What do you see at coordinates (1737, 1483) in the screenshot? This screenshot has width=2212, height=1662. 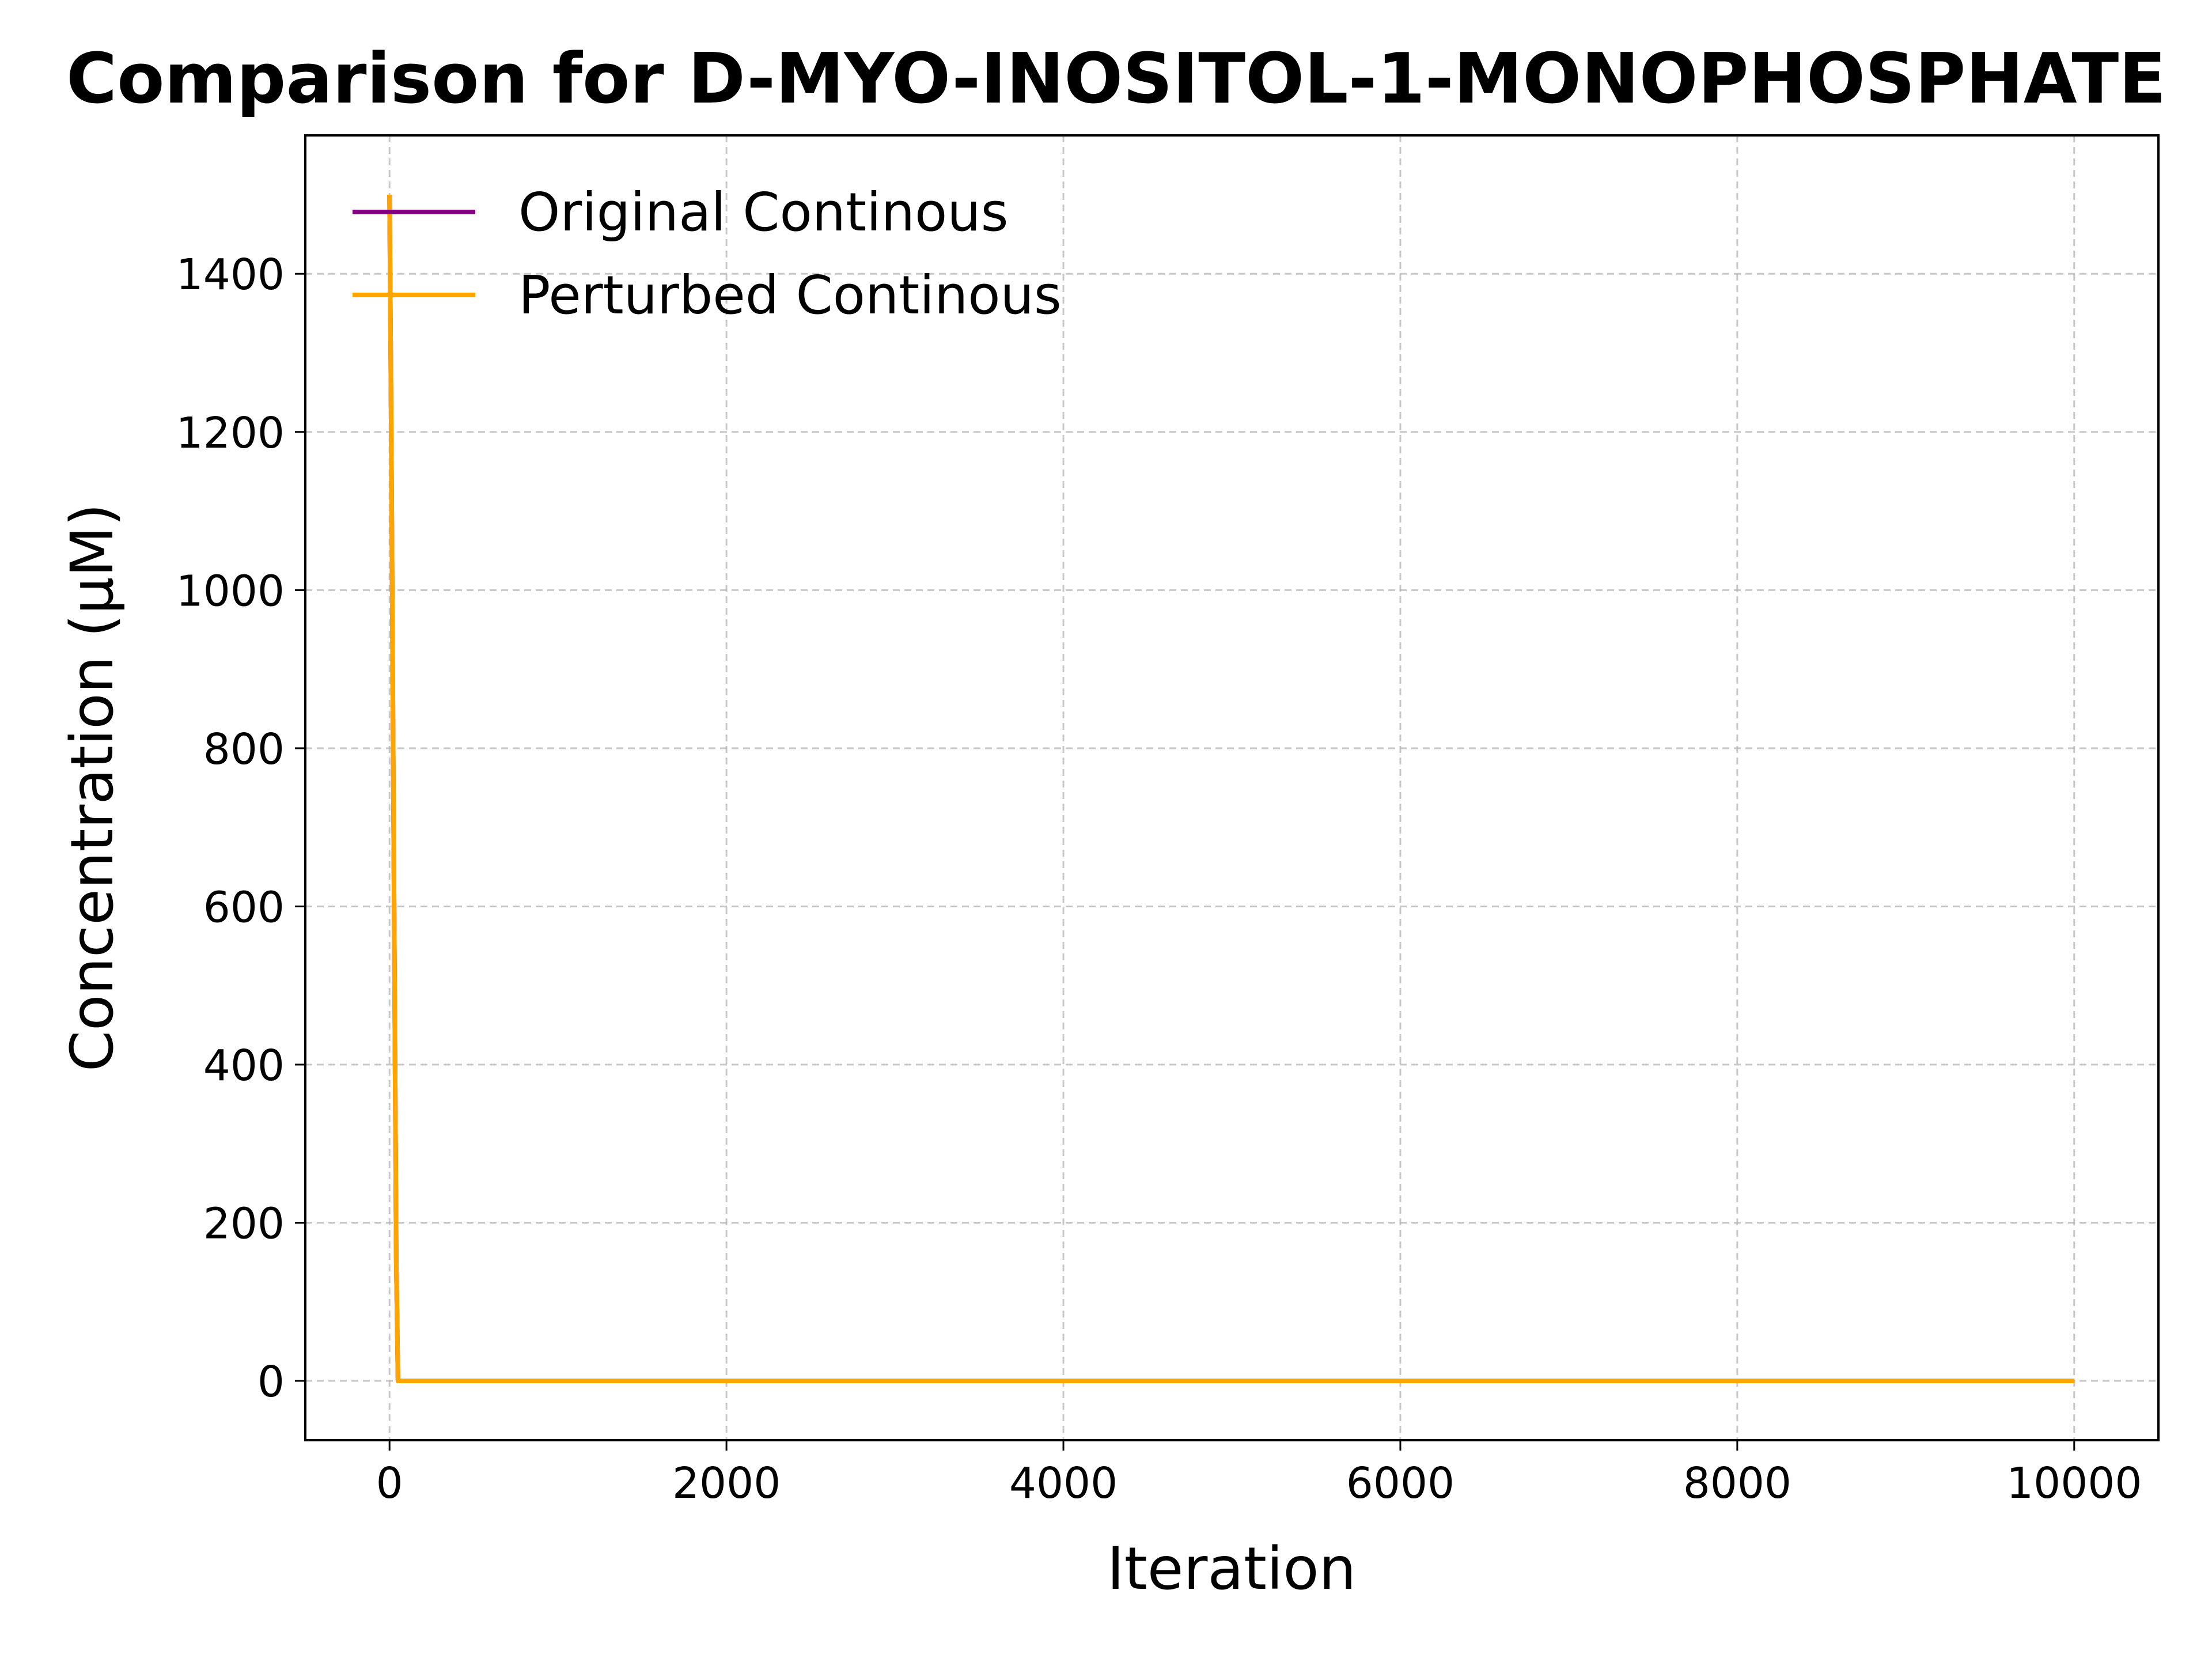 I see `x-tick-label: 8000` at bounding box center [1737, 1483].